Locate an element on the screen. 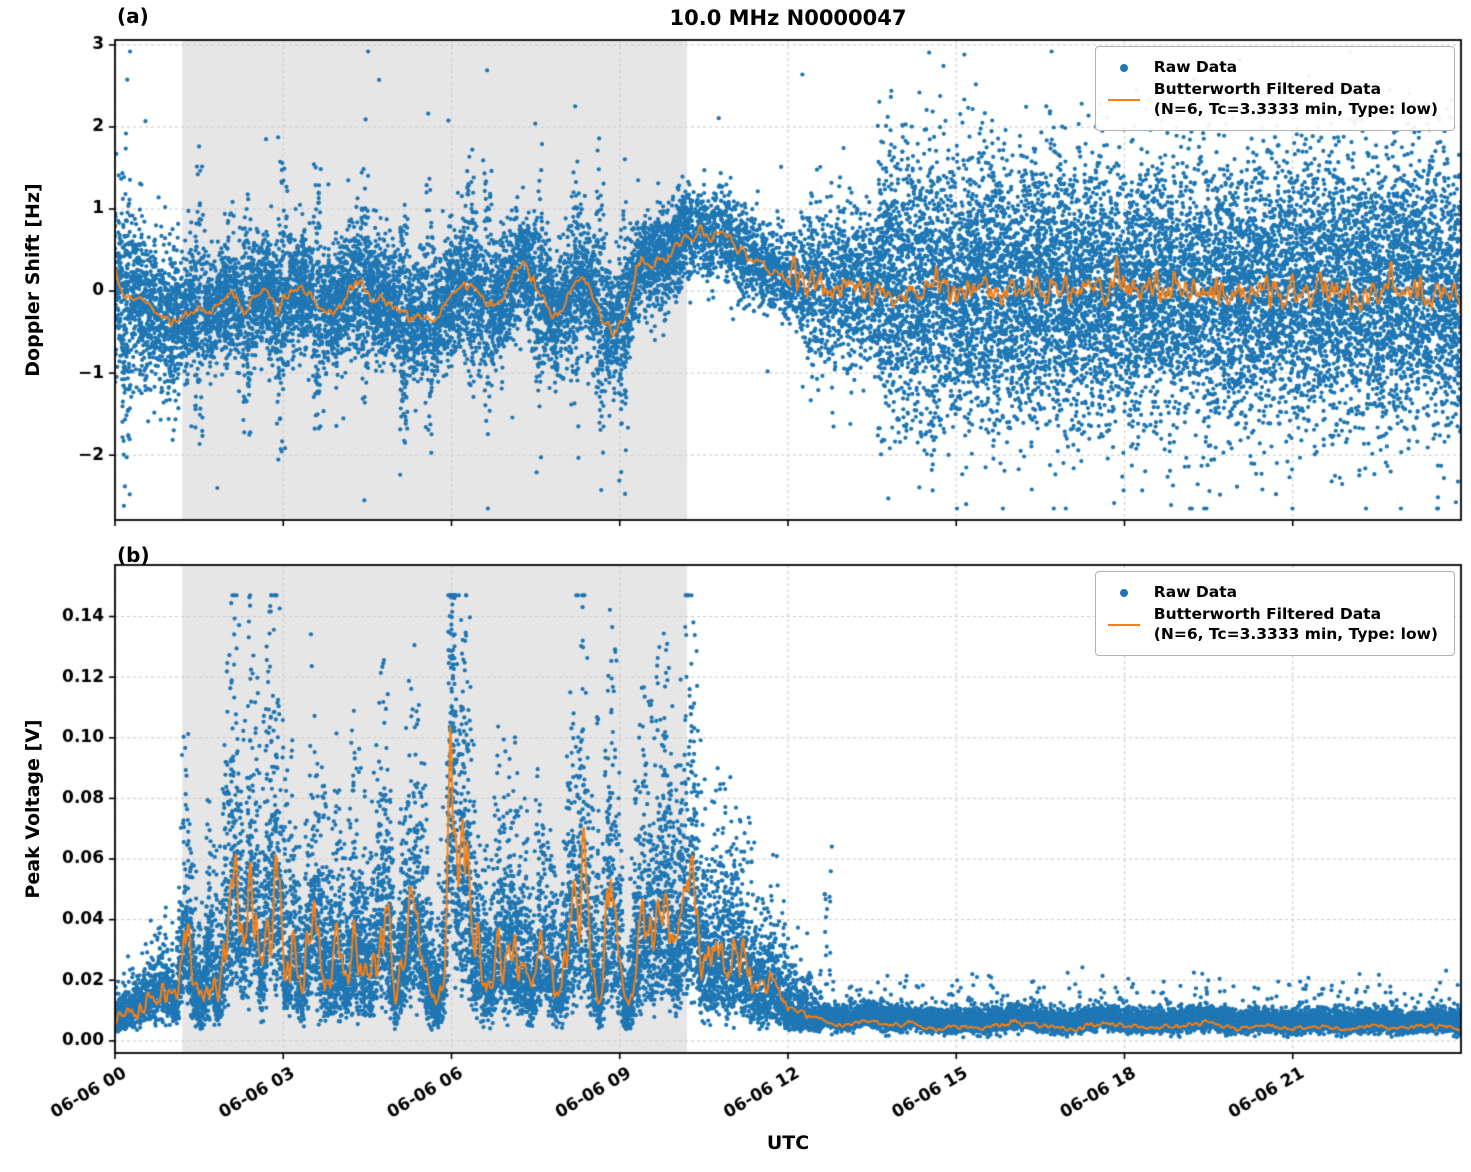 This screenshot has height=1172, width=1471. chart-title: 10.0 MHz N0000047 is located at coordinates (788, 18).